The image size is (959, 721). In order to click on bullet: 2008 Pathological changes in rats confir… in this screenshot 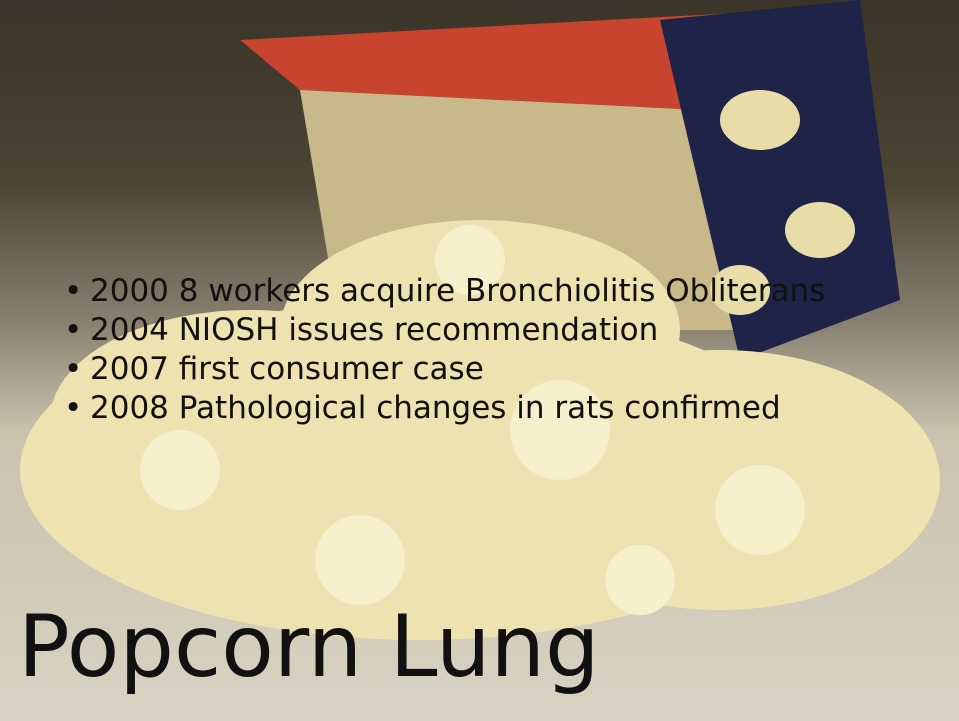, I will do `click(460, 408)`.